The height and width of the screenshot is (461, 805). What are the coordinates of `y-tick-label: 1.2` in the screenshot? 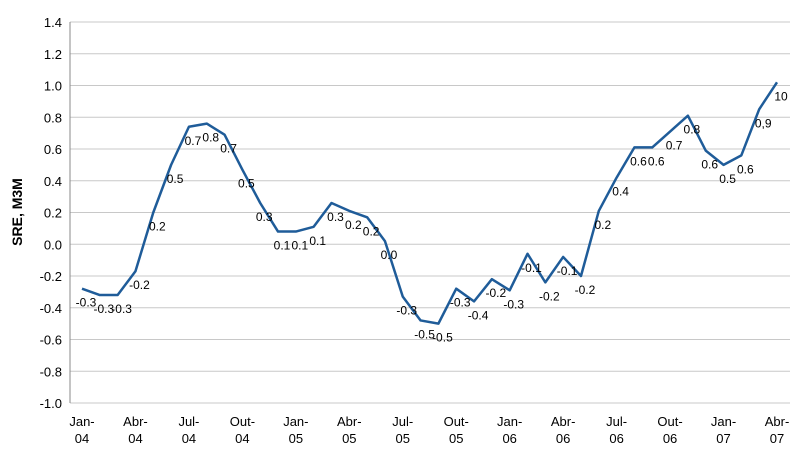 It's located at (53, 54).